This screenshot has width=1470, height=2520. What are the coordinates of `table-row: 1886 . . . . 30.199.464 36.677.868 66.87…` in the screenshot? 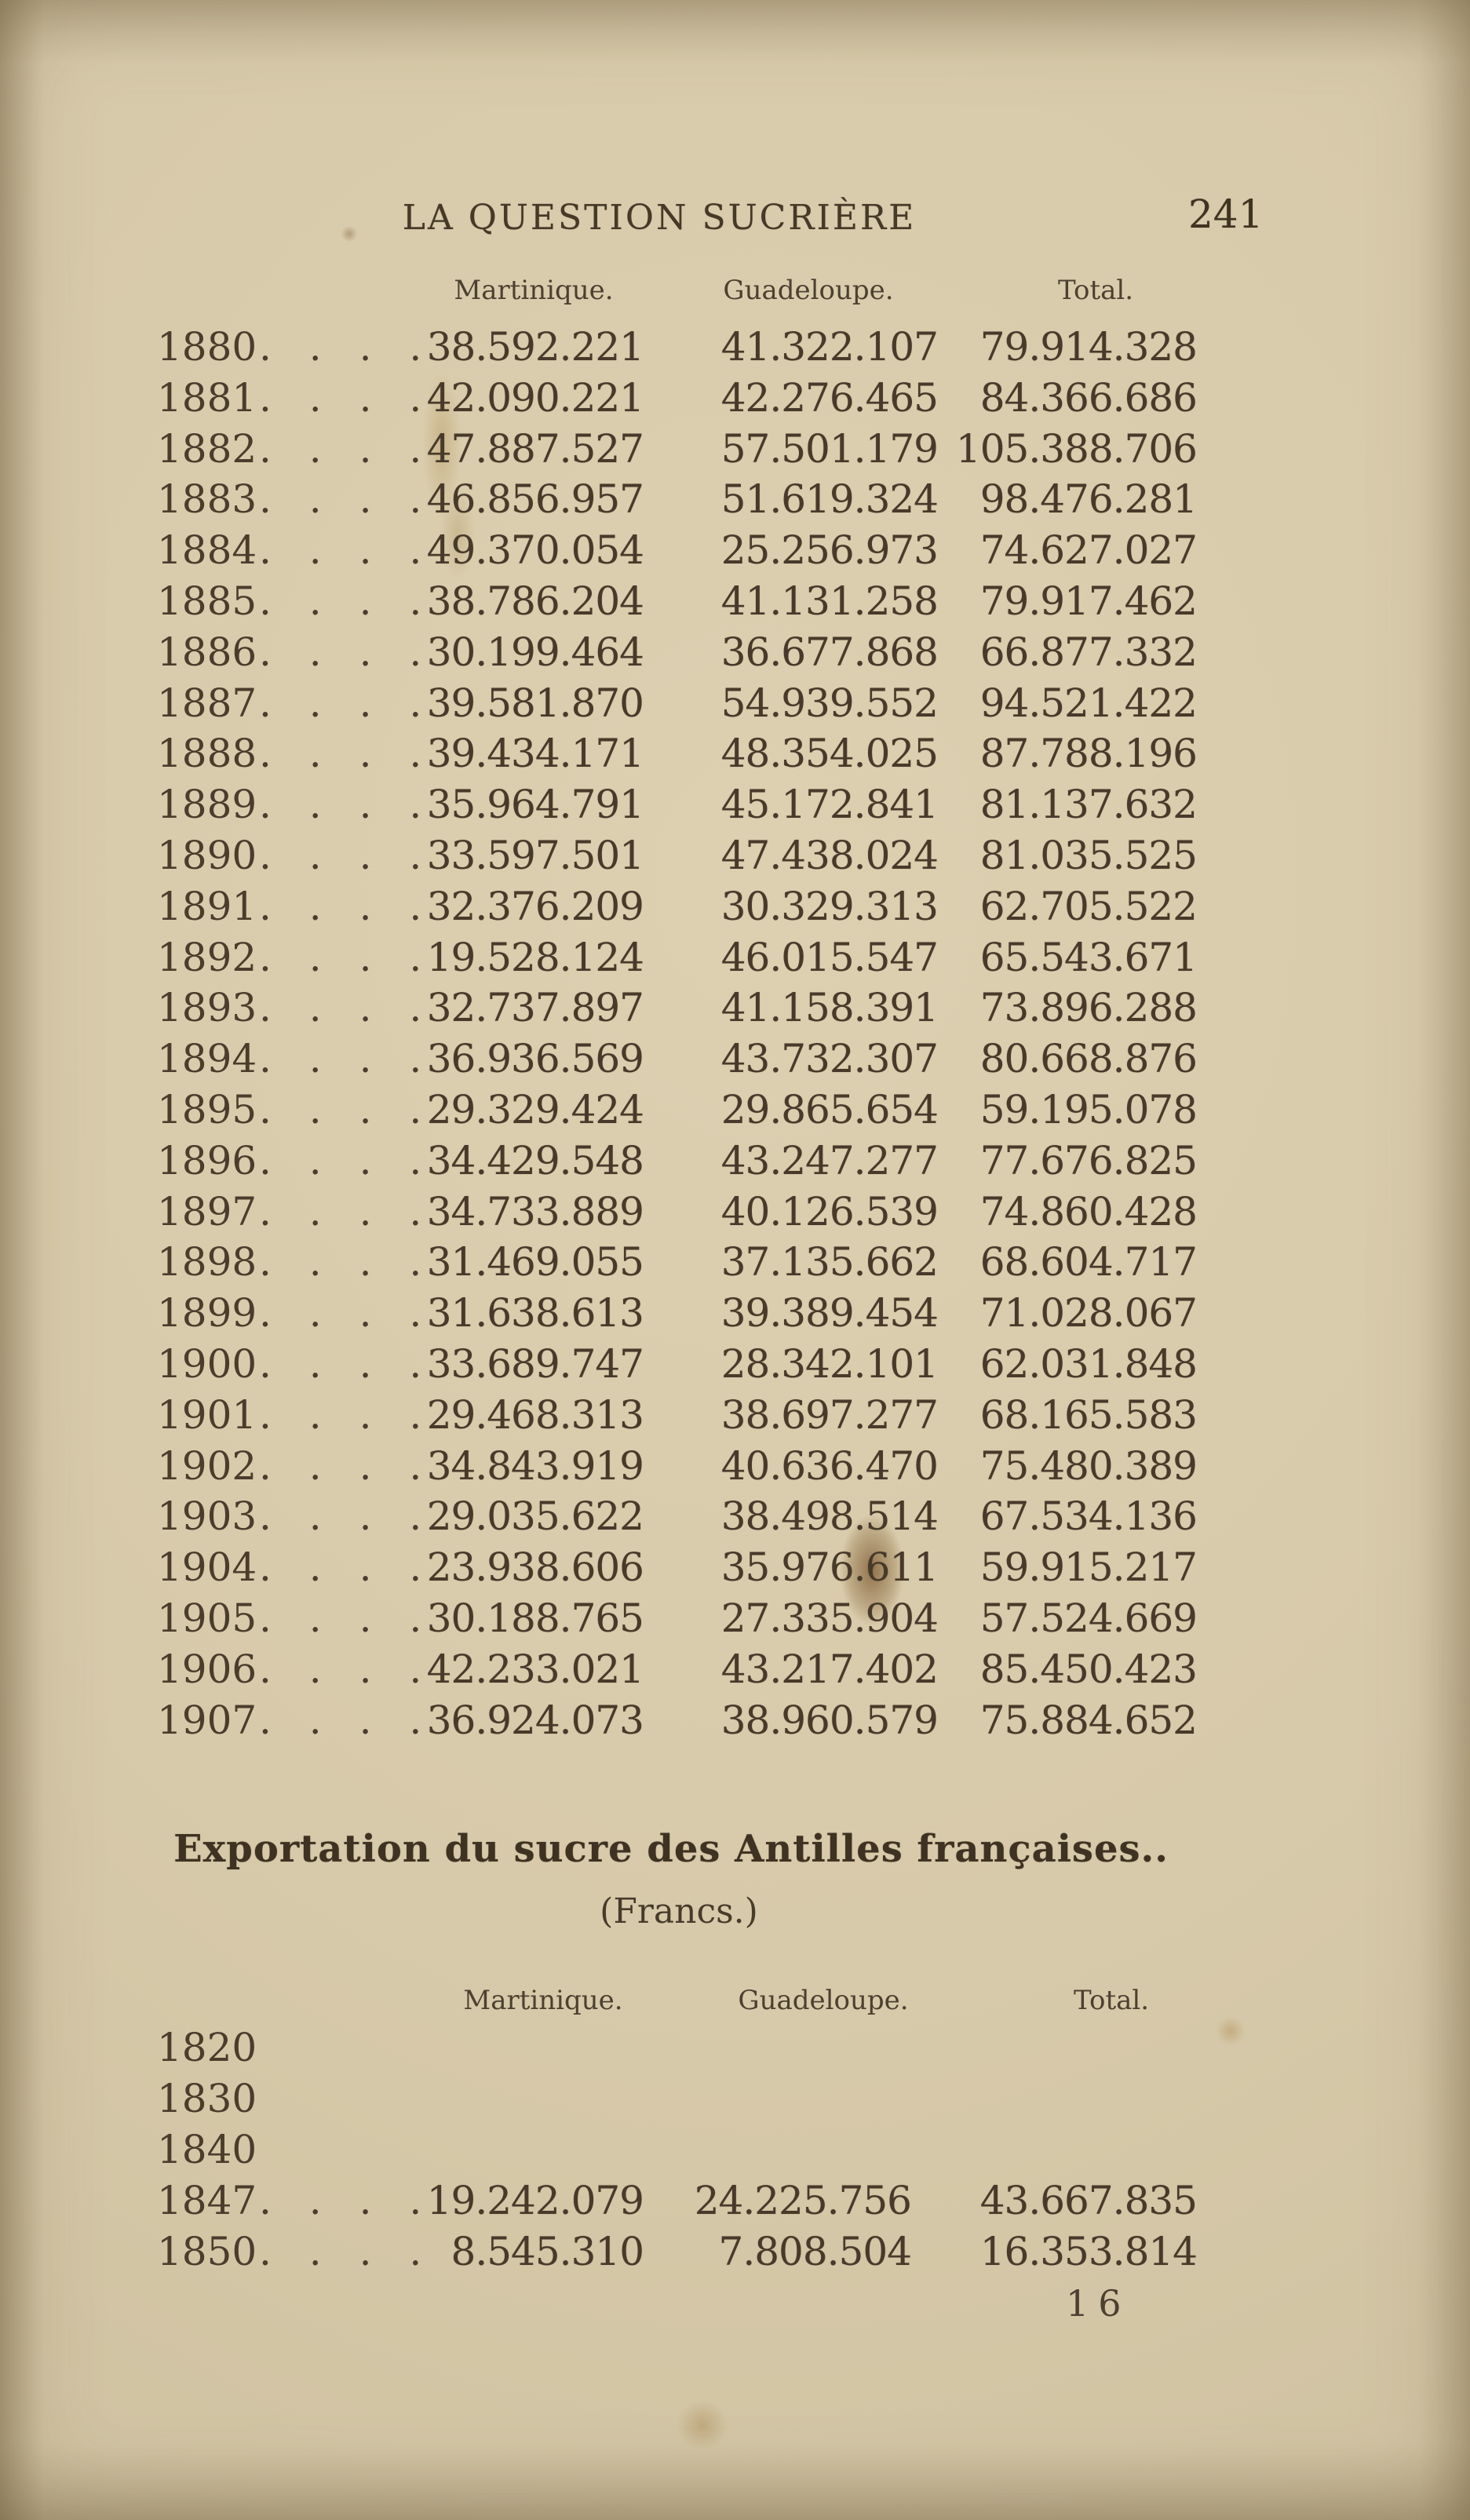 It's located at (679, 652).